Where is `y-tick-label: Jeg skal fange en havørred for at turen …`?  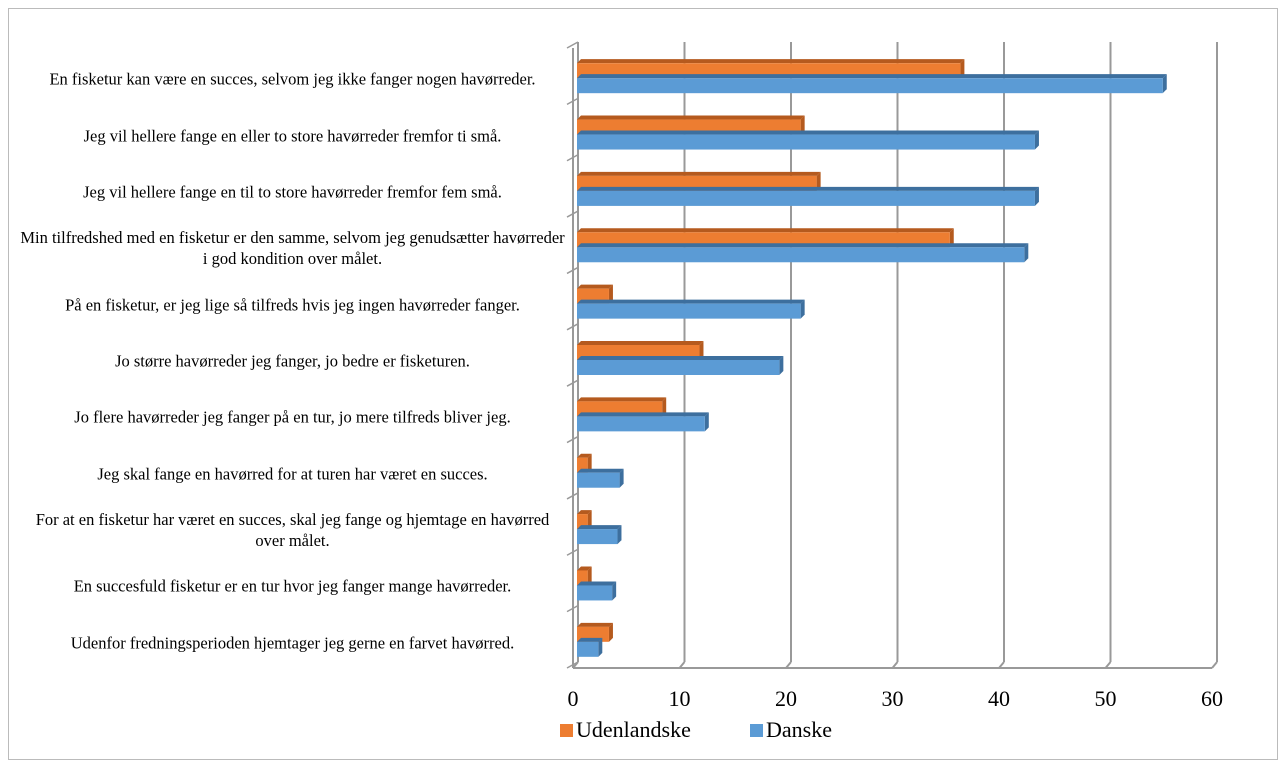 y-tick-label: Jeg skal fange en havørred for at turen … is located at coordinates (292, 474).